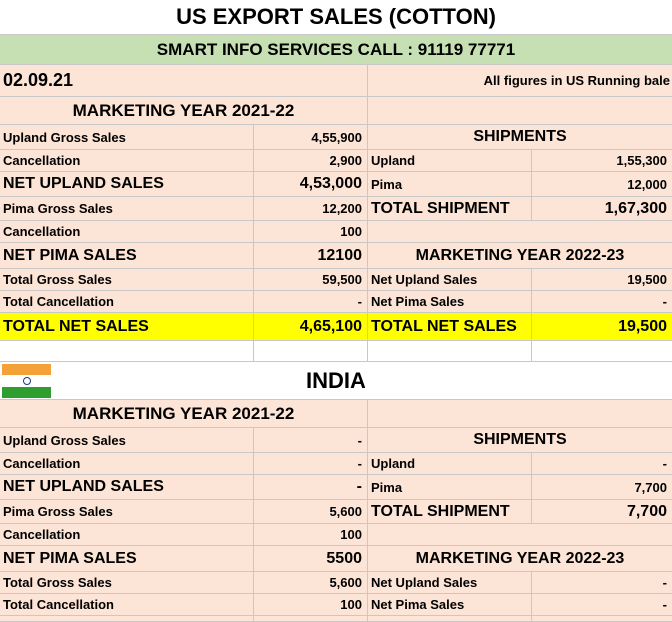 The width and height of the screenshot is (672, 622). What do you see at coordinates (184, 81) in the screenshot?
I see `report-date: 02.09.21` at bounding box center [184, 81].